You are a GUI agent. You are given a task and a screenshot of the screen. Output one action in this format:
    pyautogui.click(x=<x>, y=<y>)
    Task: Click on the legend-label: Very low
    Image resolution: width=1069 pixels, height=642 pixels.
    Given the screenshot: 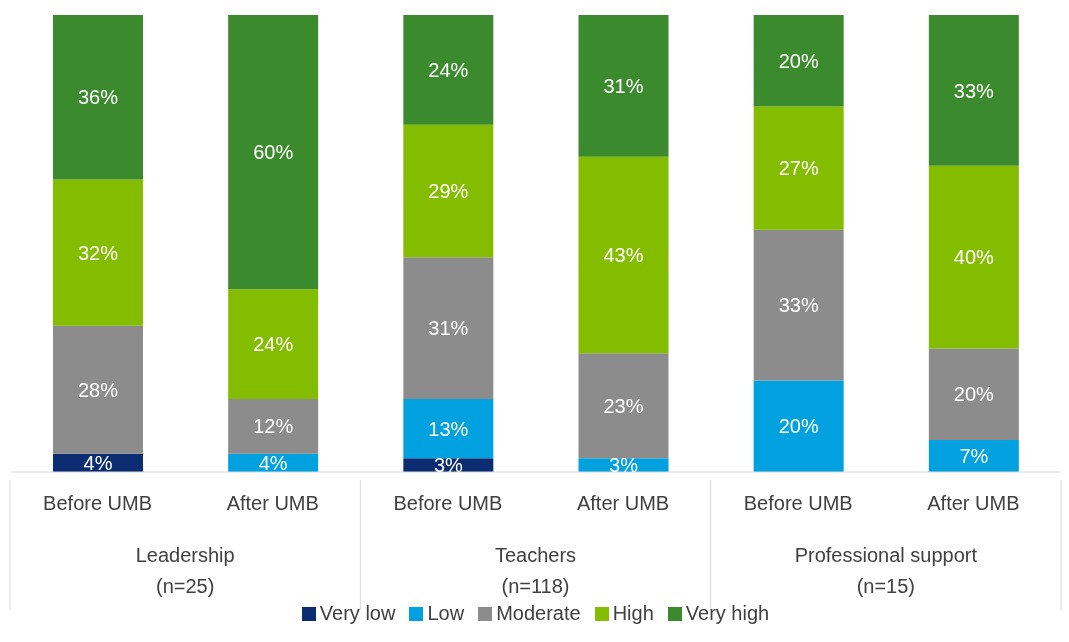 What is the action you would take?
    pyautogui.click(x=357, y=613)
    